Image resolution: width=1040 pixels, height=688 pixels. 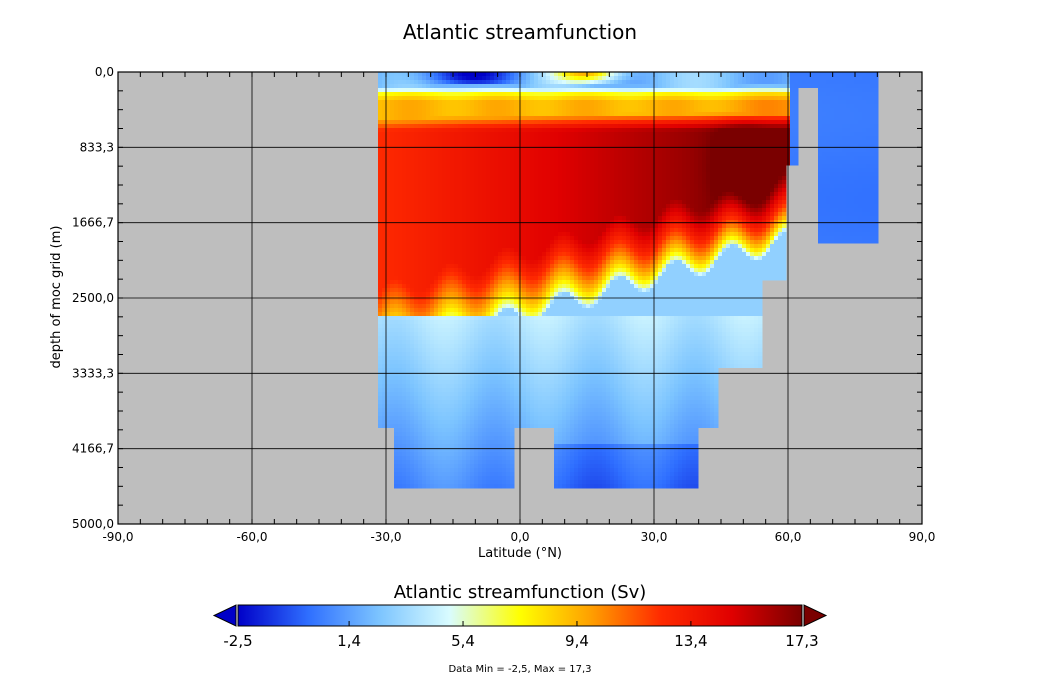 What do you see at coordinates (224, 615) in the screenshot?
I see `colorbar-min-arrow` at bounding box center [224, 615].